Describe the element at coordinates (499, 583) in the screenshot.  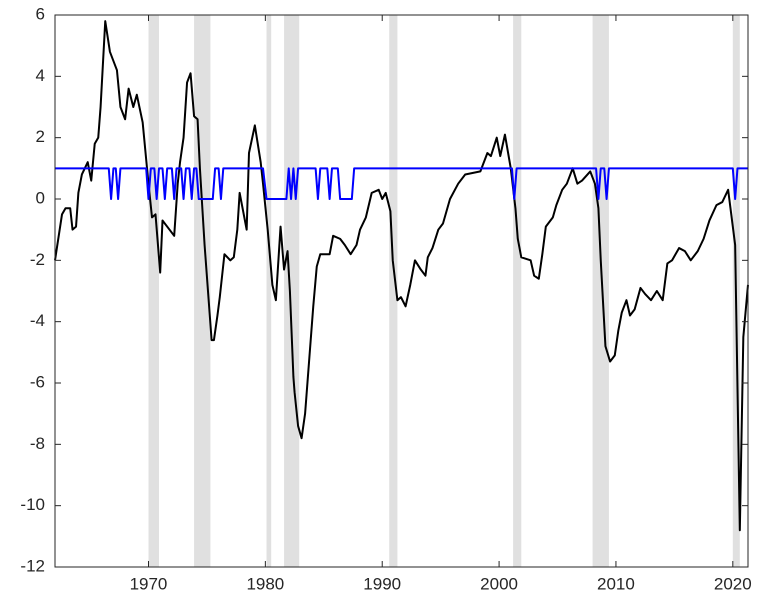
I see `x-tick-label: 2000` at that location.